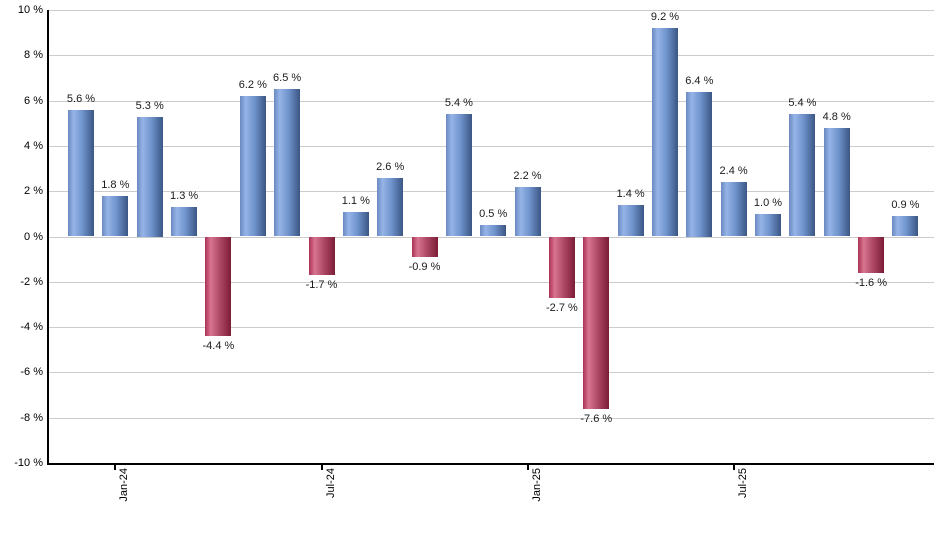 Image resolution: width=940 pixels, height=550 pixels. What do you see at coordinates (33, 191) in the screenshot?
I see `y-axis-tick-label: 2 %` at bounding box center [33, 191].